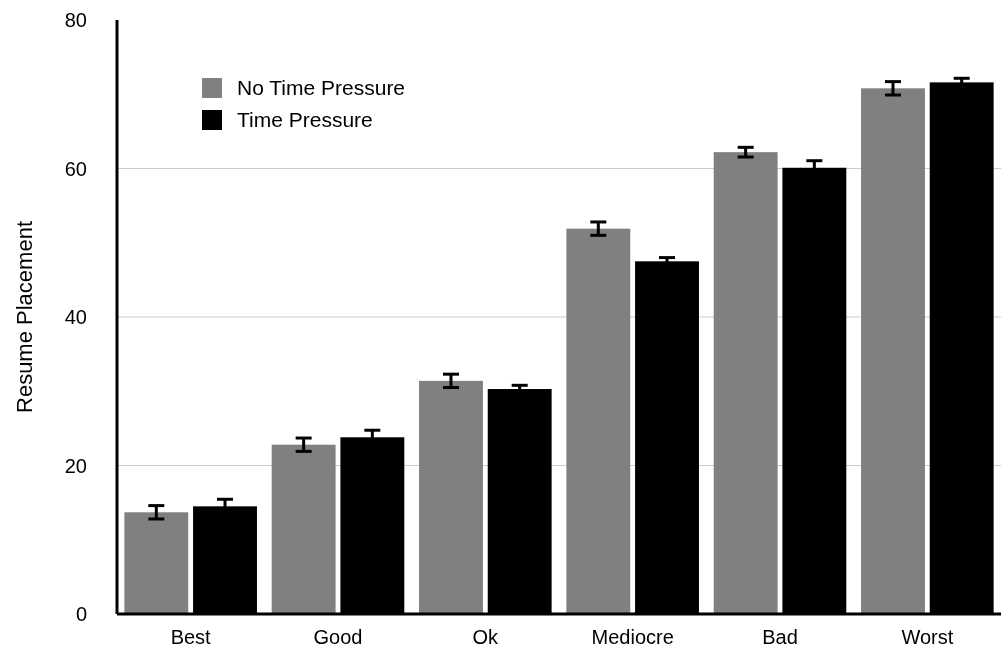 The height and width of the screenshot is (656, 1001). Describe the element at coordinates (486, 637) in the screenshot. I see `x-tick-label: Ok` at that location.